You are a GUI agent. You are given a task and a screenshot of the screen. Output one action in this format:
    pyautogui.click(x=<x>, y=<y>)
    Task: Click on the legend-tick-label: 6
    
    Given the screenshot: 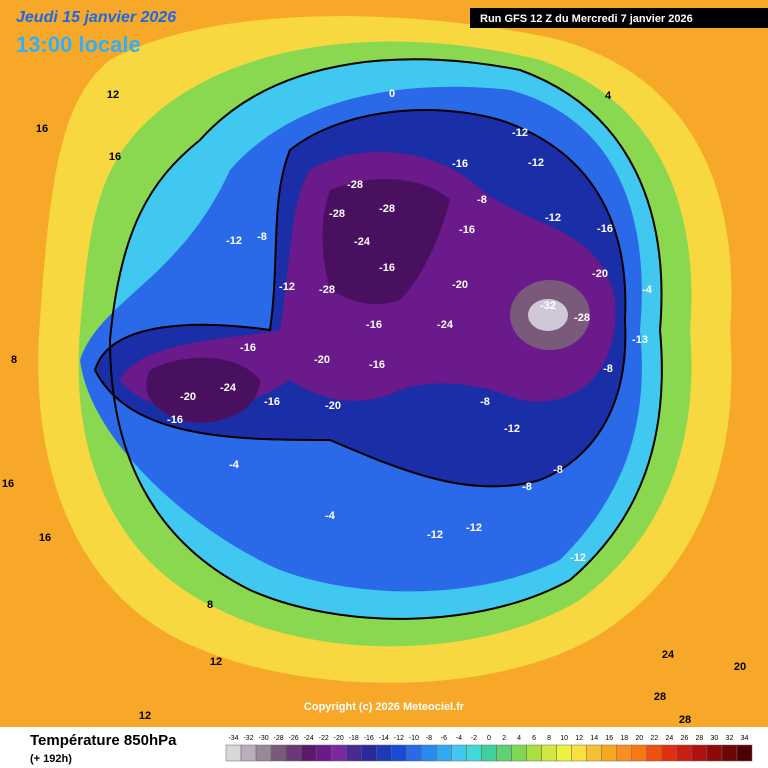 What is the action you would take?
    pyautogui.click(x=534, y=738)
    